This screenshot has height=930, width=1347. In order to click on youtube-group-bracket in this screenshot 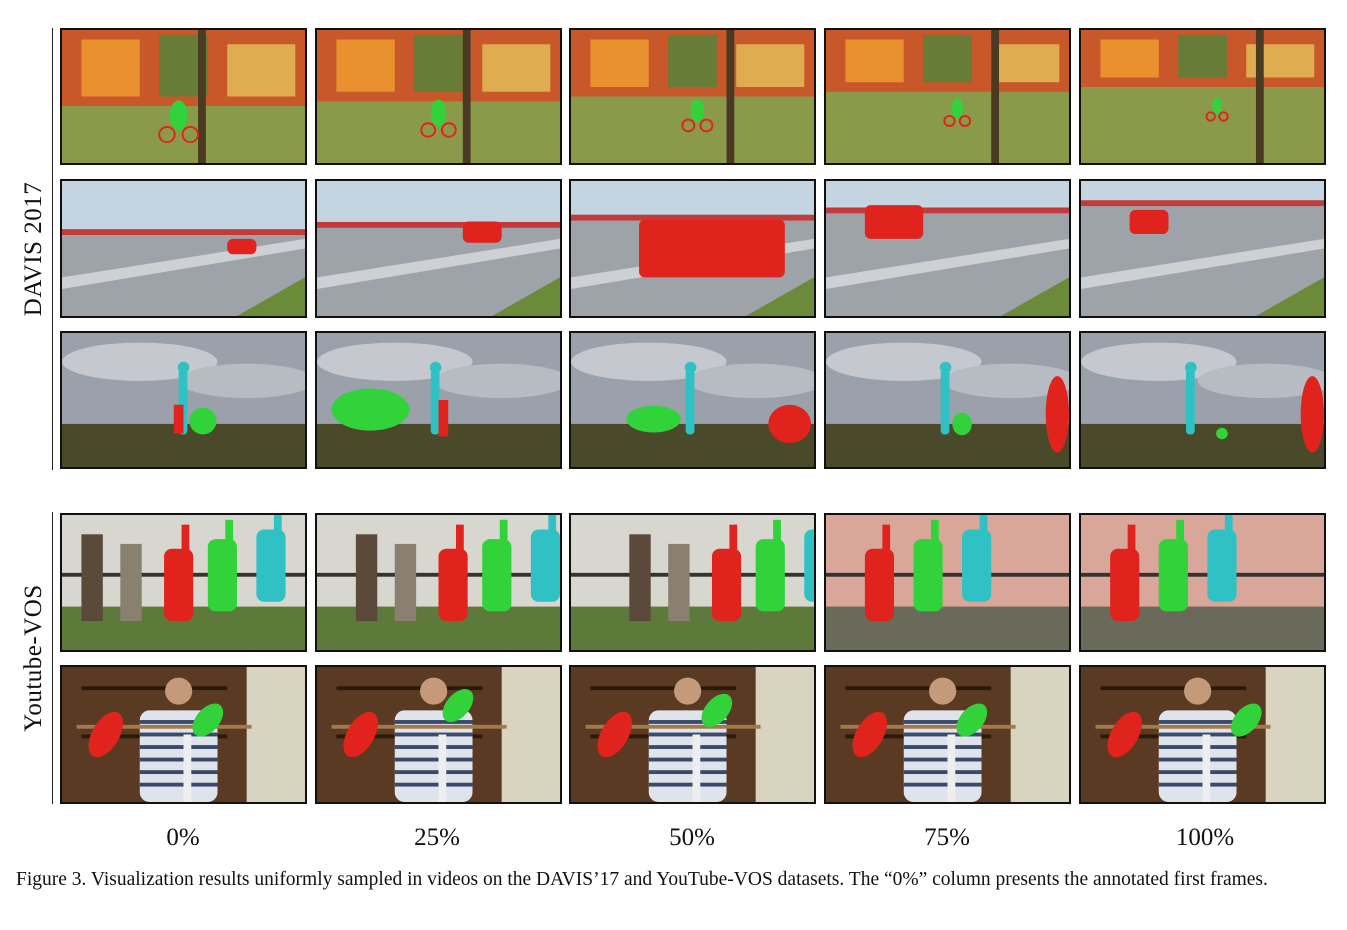, I will do `click(52, 658)`.